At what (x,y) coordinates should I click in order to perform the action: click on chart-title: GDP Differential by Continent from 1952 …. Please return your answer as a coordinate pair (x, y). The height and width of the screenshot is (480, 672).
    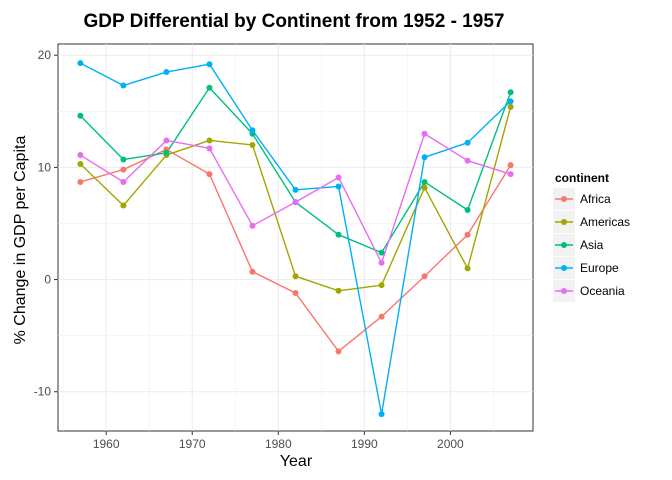
    Looking at the image, I should click on (294, 21).